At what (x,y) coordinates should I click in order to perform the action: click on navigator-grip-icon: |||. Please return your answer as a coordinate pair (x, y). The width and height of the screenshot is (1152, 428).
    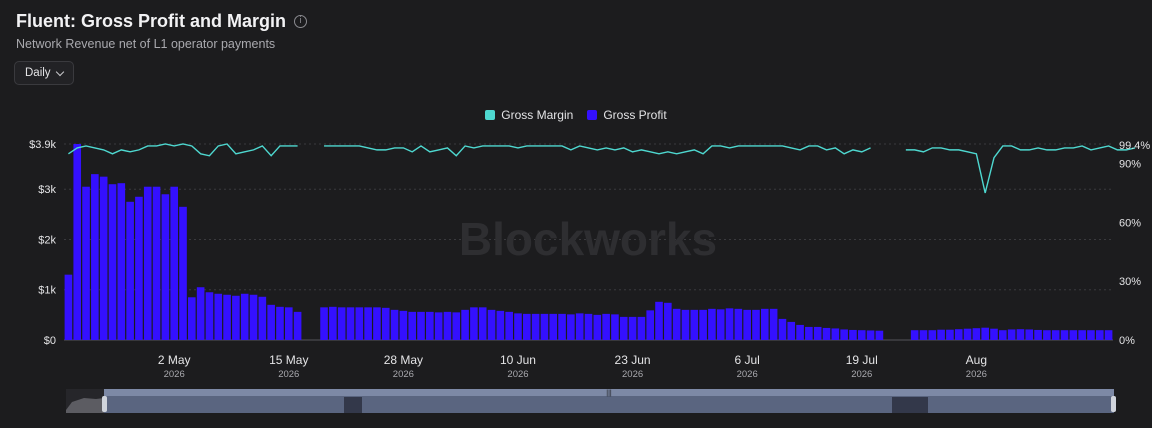
    Looking at the image, I should click on (609, 393).